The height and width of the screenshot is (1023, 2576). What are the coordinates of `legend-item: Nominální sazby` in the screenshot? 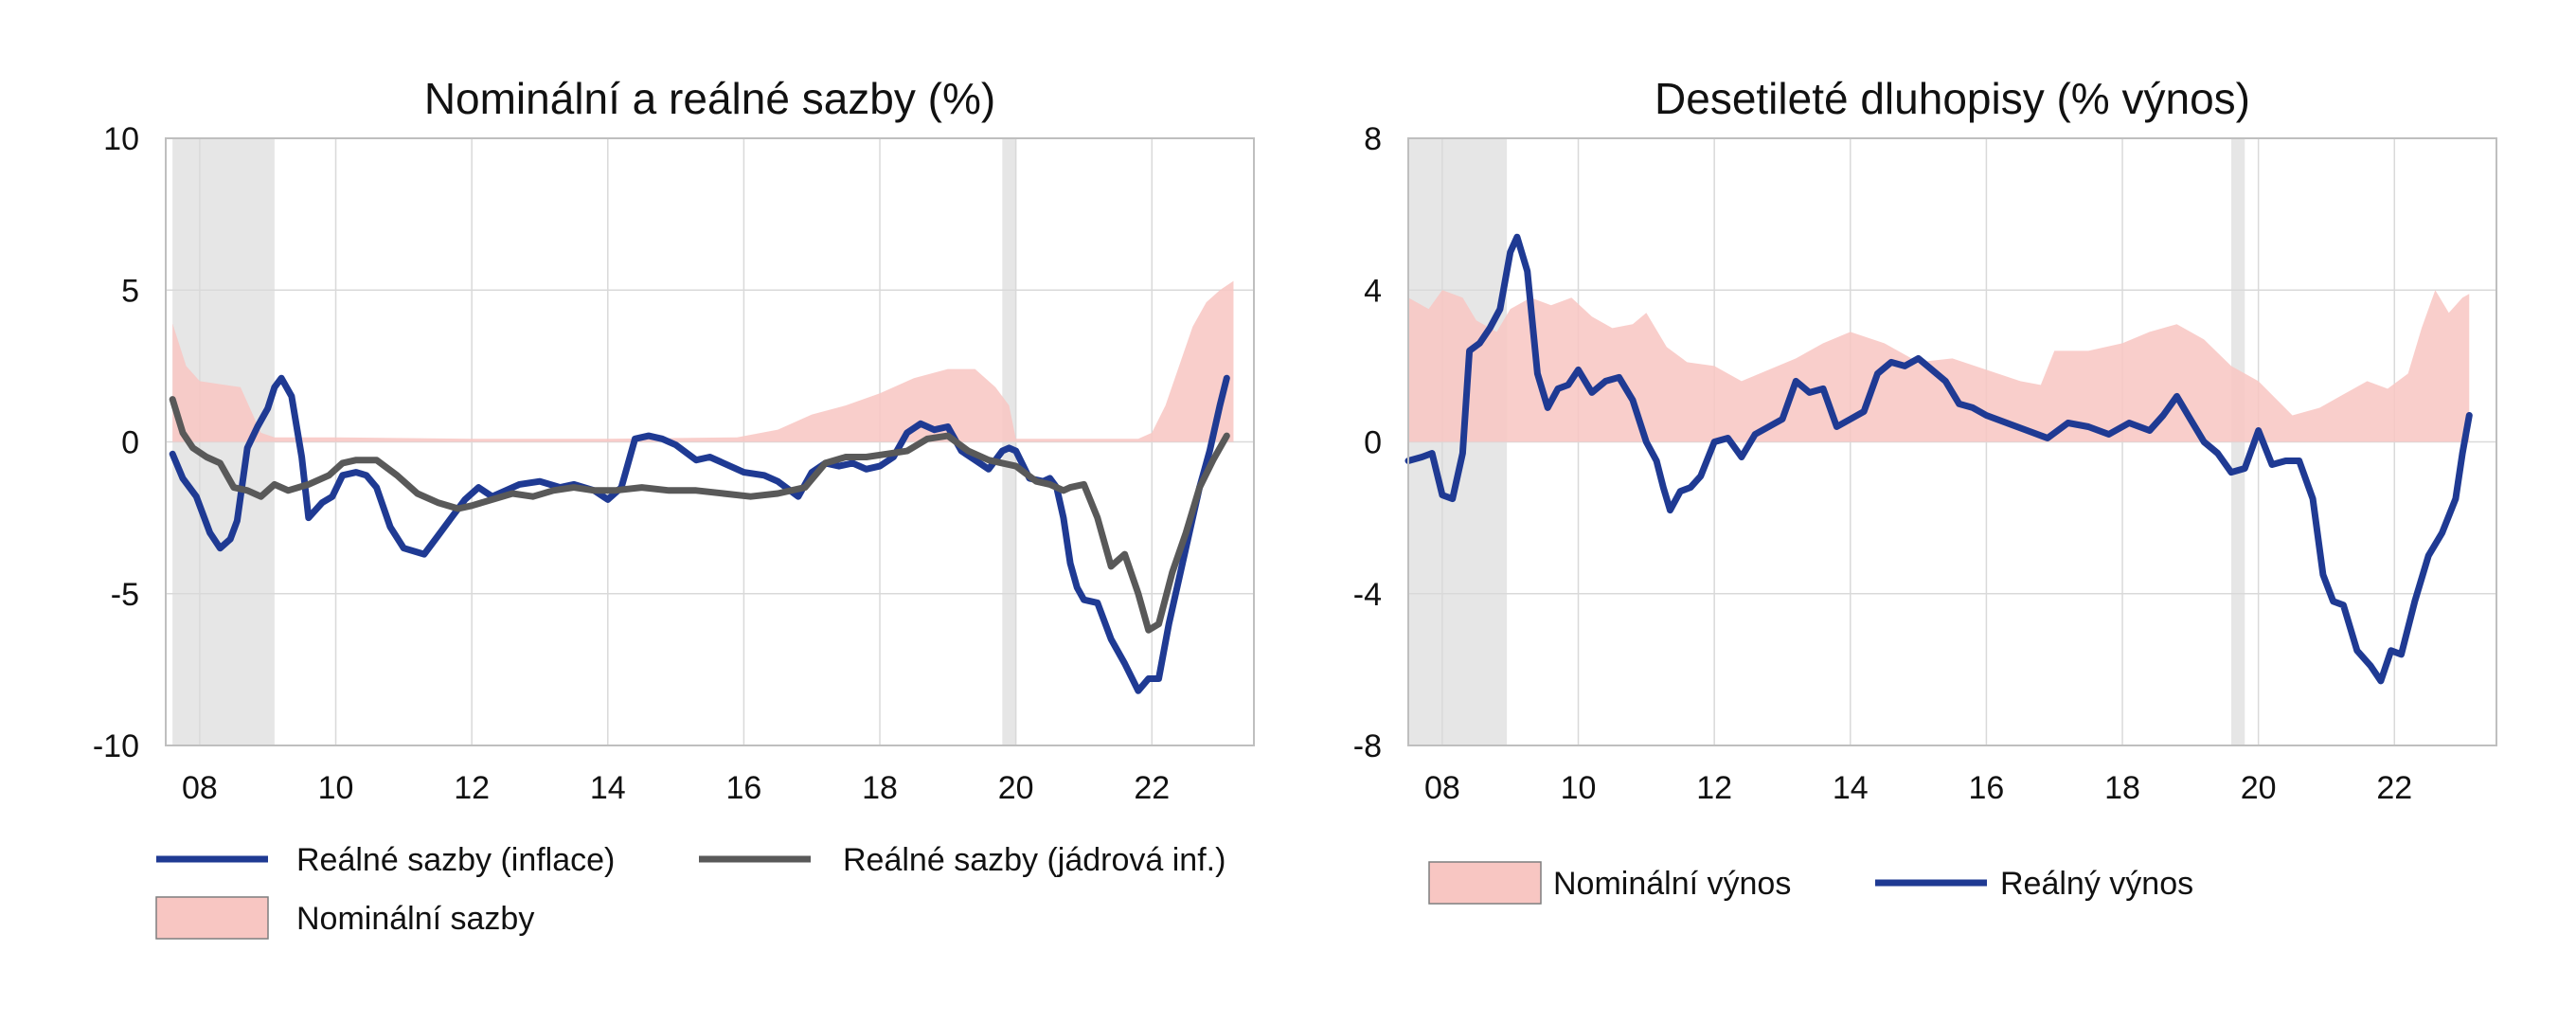 It's located at (344, 918).